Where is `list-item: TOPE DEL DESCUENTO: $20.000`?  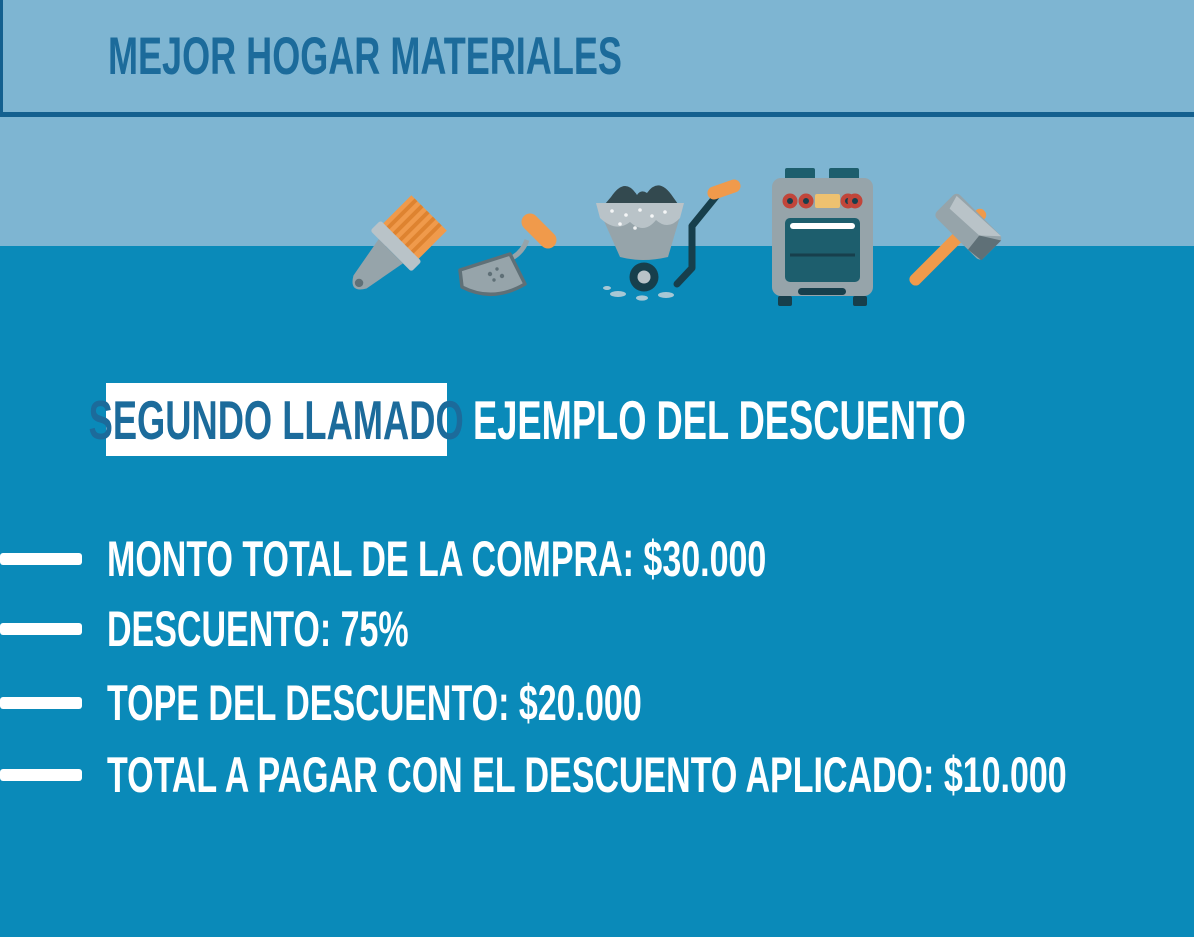
list-item: TOPE DEL DESCUENTO: $20.000 is located at coordinates (446, 703).